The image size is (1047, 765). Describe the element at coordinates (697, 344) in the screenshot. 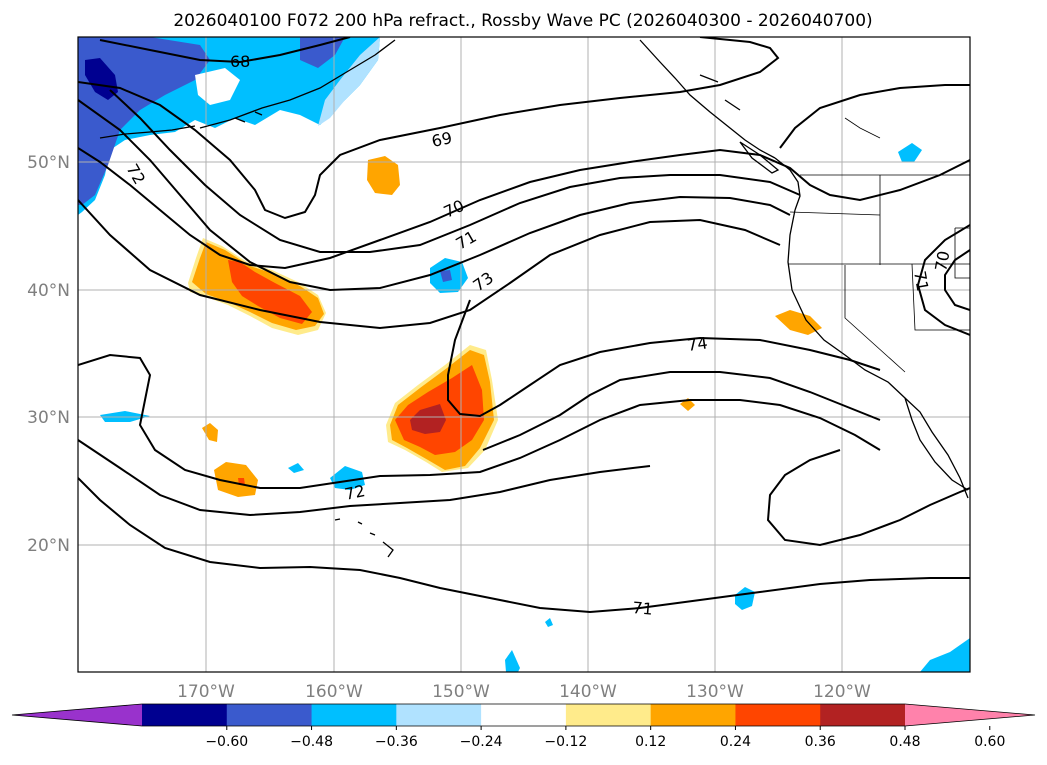

I see `contour-label: 74` at that location.